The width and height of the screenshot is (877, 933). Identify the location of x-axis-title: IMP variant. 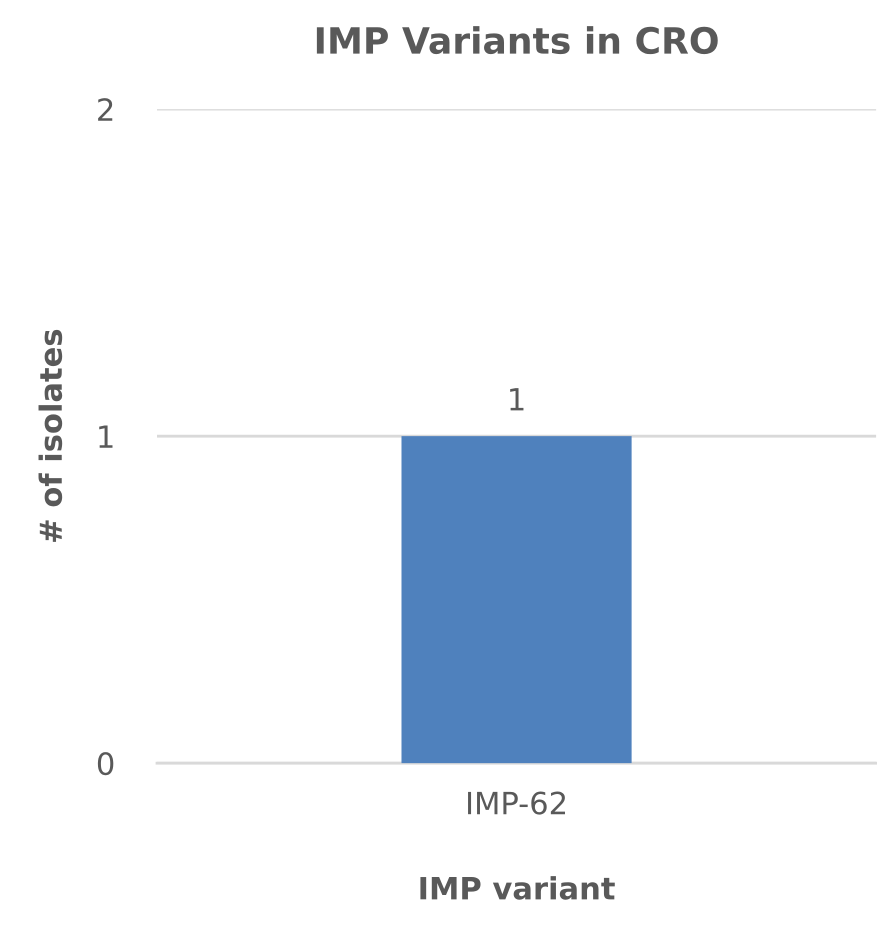
(517, 888).